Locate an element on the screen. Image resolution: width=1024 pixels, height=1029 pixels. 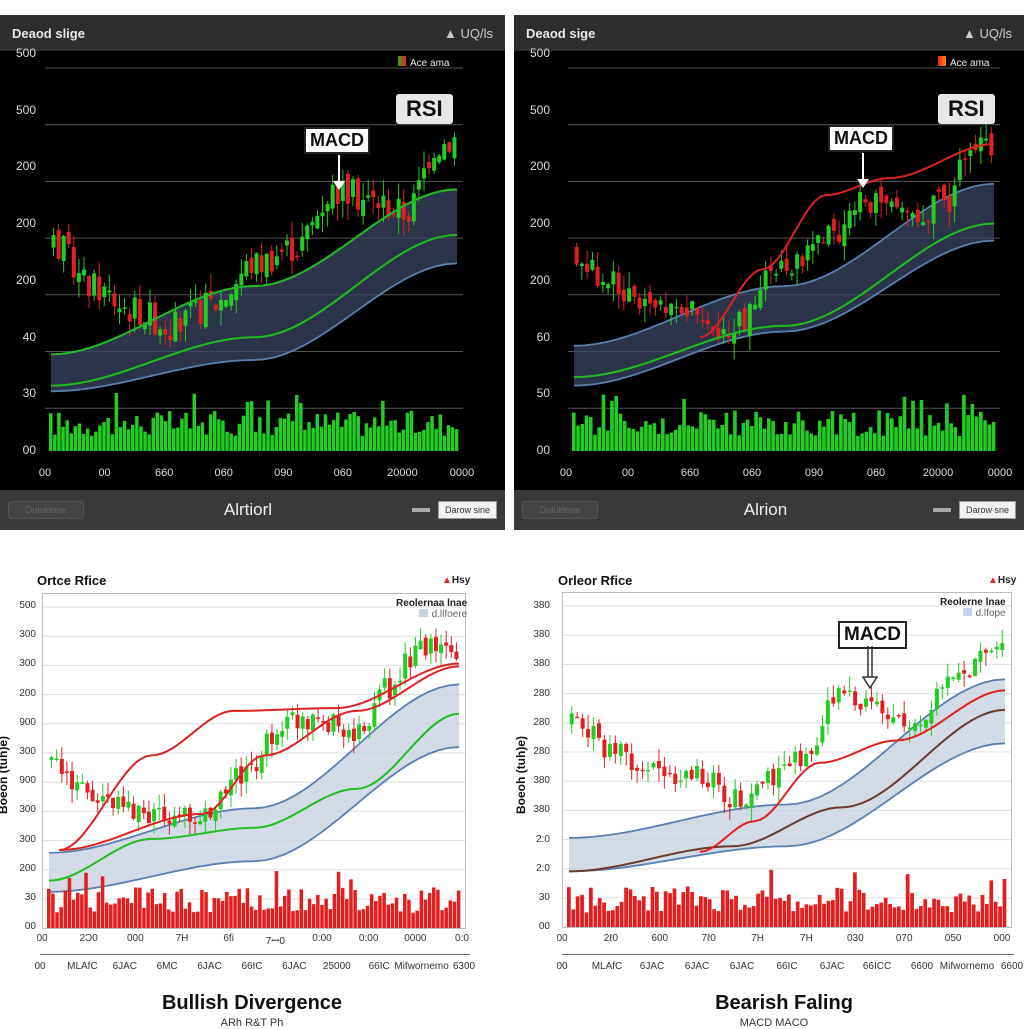
footer-title: Alrion is located at coordinates (765, 509).